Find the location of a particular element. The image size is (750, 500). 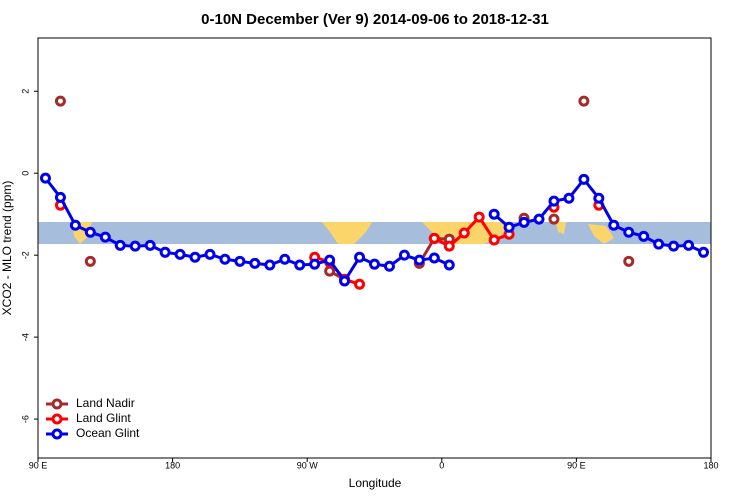

x-axis-label: Longitude is located at coordinates (375, 483).